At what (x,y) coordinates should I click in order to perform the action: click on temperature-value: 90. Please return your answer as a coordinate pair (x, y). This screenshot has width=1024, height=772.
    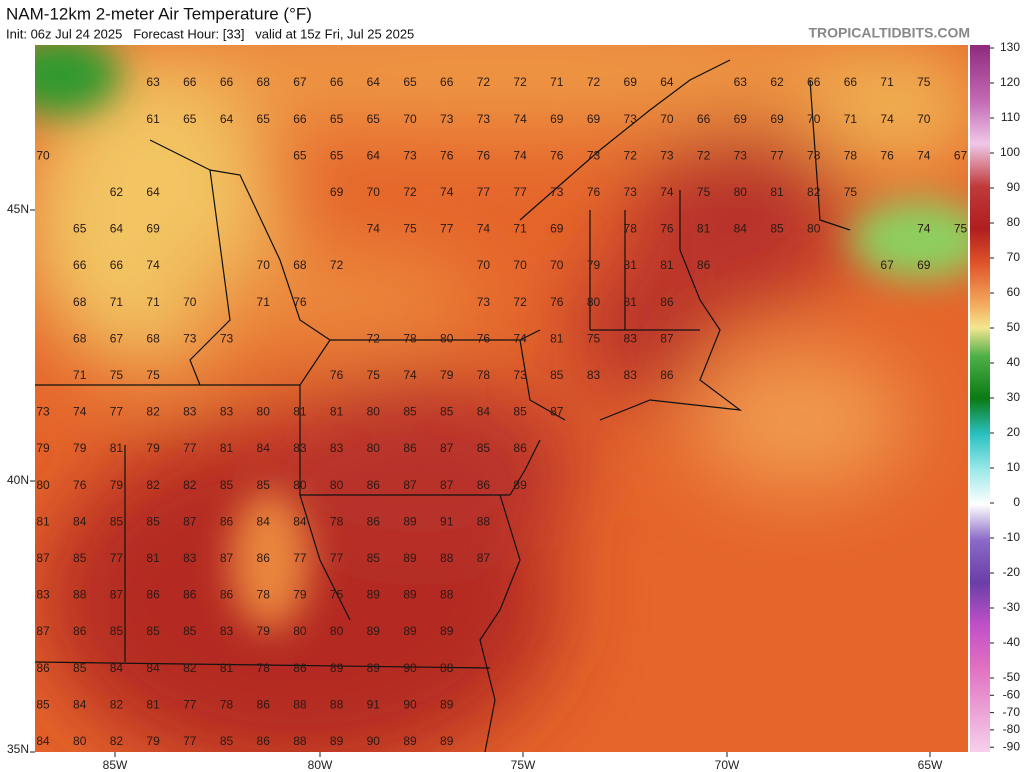
    Looking at the image, I should click on (410, 704).